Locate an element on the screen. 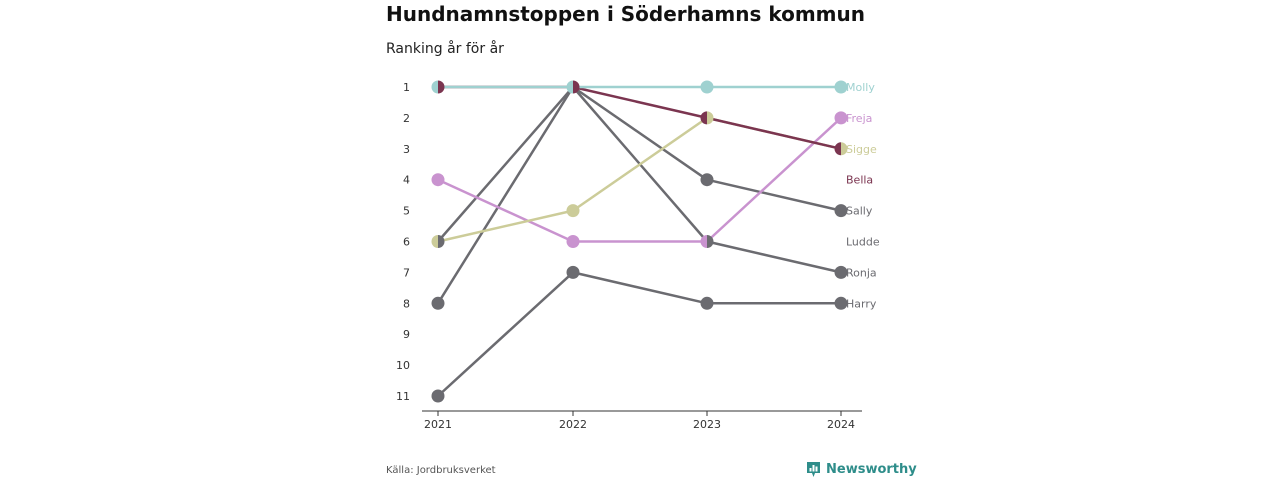  y-tick-label-1: 1 is located at coordinates (406, 87).